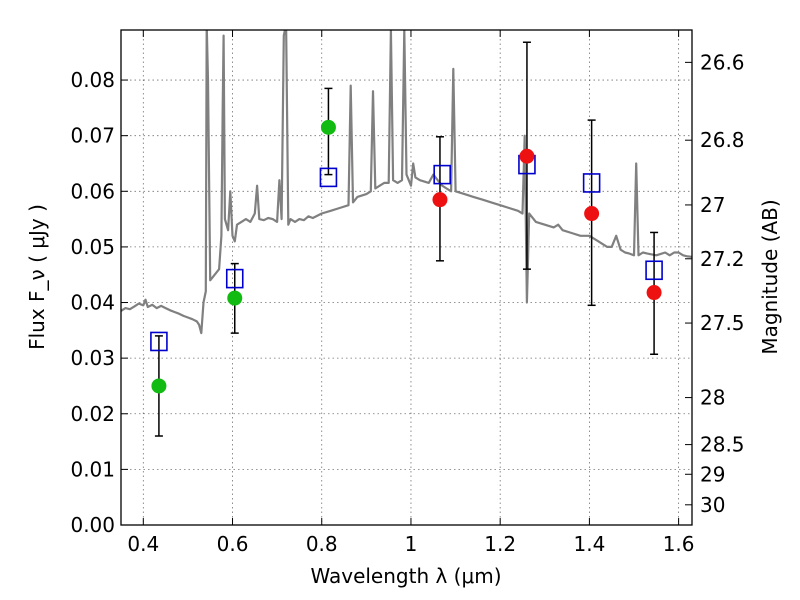  Describe the element at coordinates (712, 398) in the screenshot. I see `mag-tick-label: 28` at that location.